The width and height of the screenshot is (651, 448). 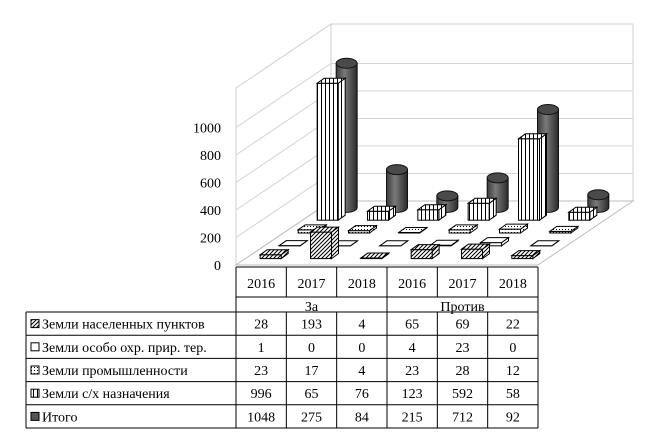 I want to click on table-value: 215, so click(x=412, y=417).